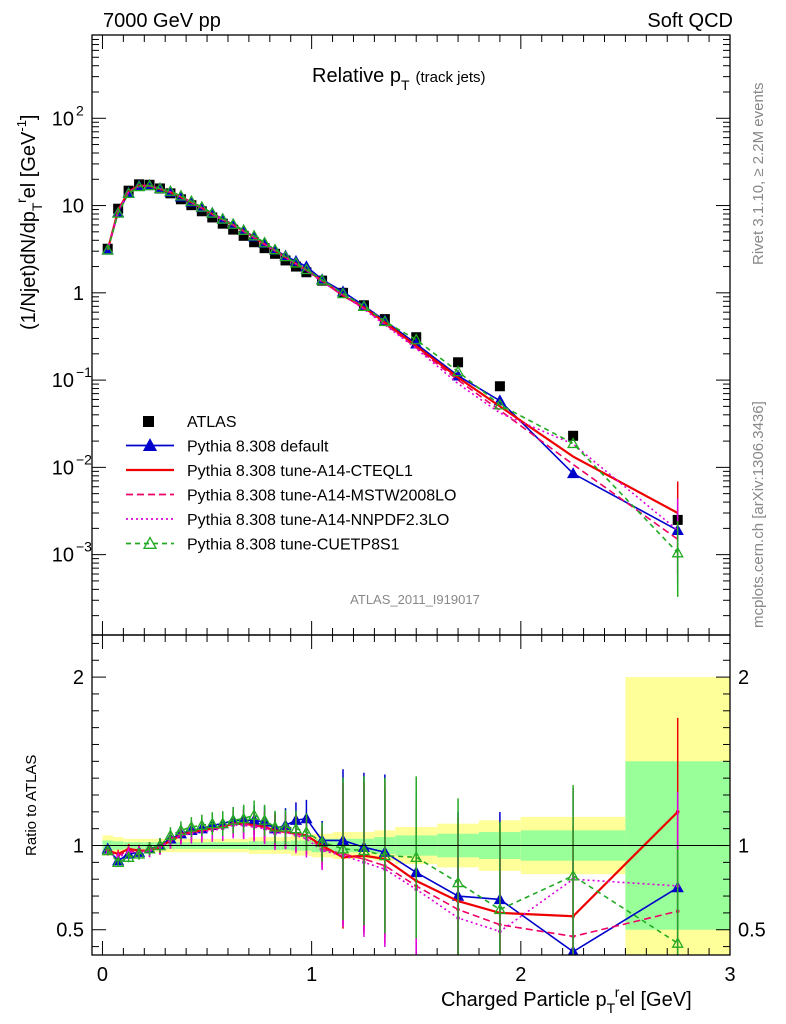  What do you see at coordinates (729, 975) in the screenshot?
I see `x-tick-label: 3` at bounding box center [729, 975].